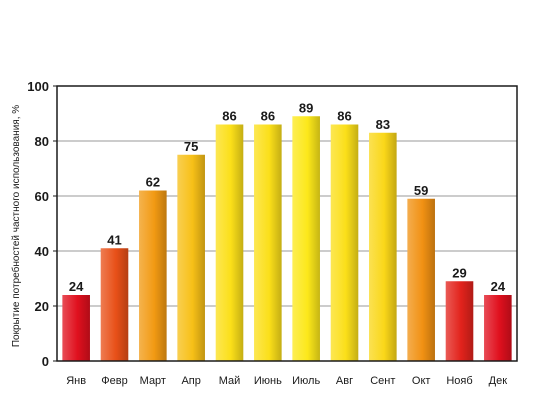  I want to click on y-tick-label: 0, so click(45, 361).